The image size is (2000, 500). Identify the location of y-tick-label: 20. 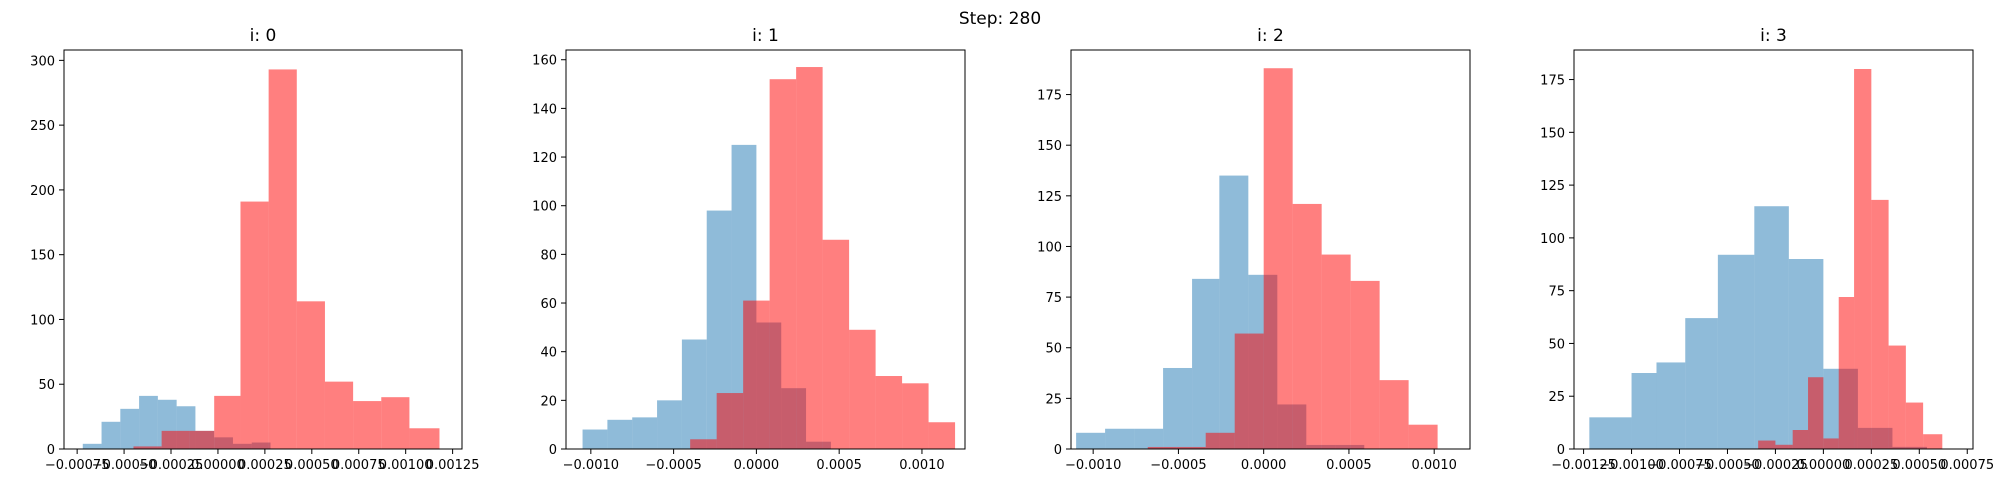
(548, 401).